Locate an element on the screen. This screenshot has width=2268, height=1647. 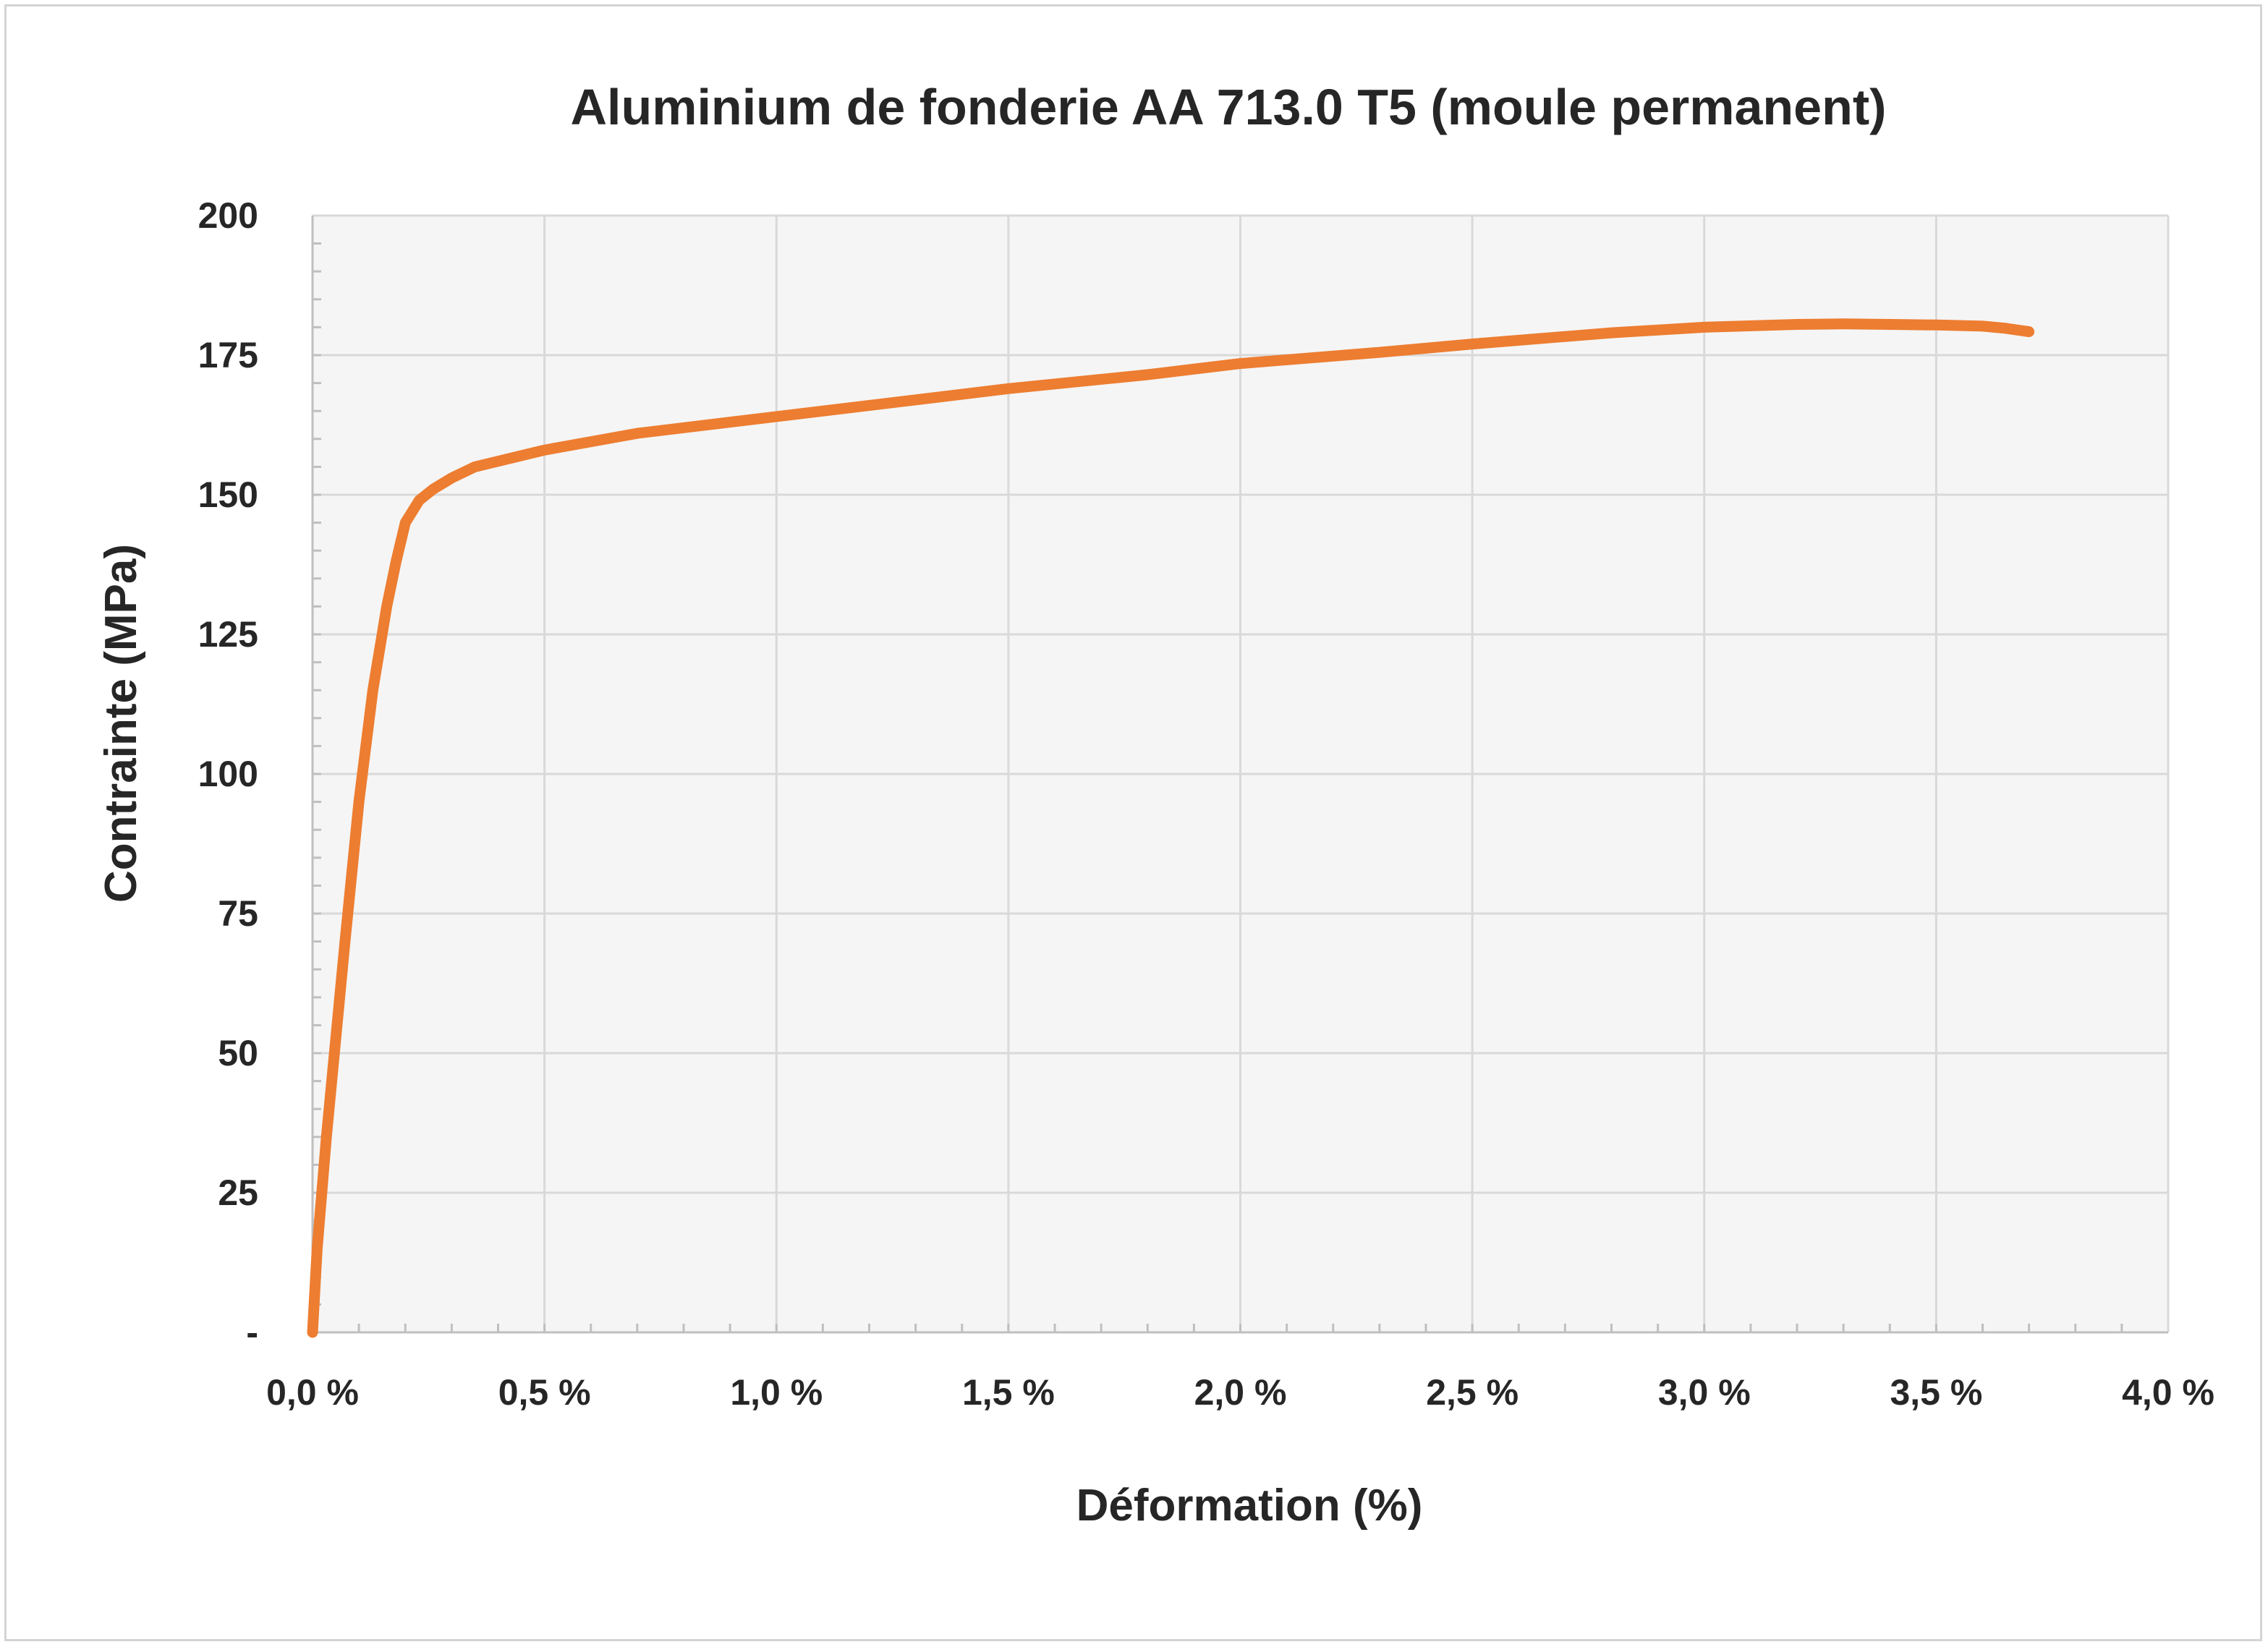
y-tick-label: 25 is located at coordinates (238, 1193).